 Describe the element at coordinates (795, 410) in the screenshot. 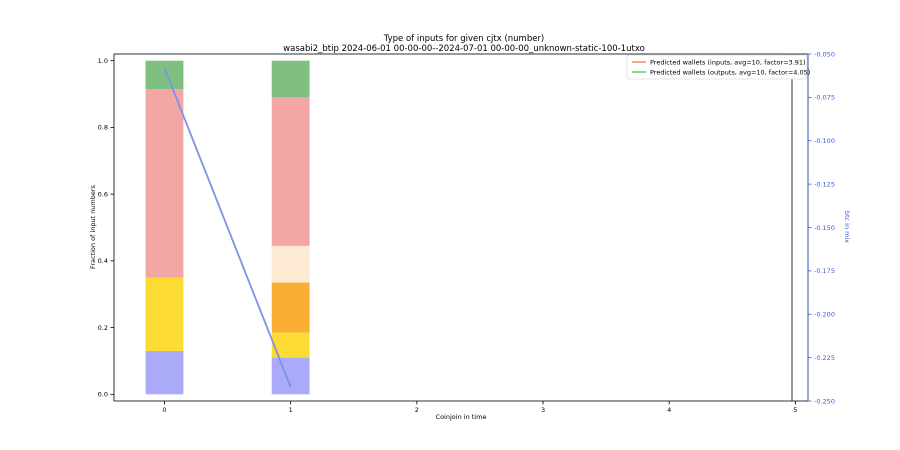

I see `x-tick-label-5: 5` at that location.